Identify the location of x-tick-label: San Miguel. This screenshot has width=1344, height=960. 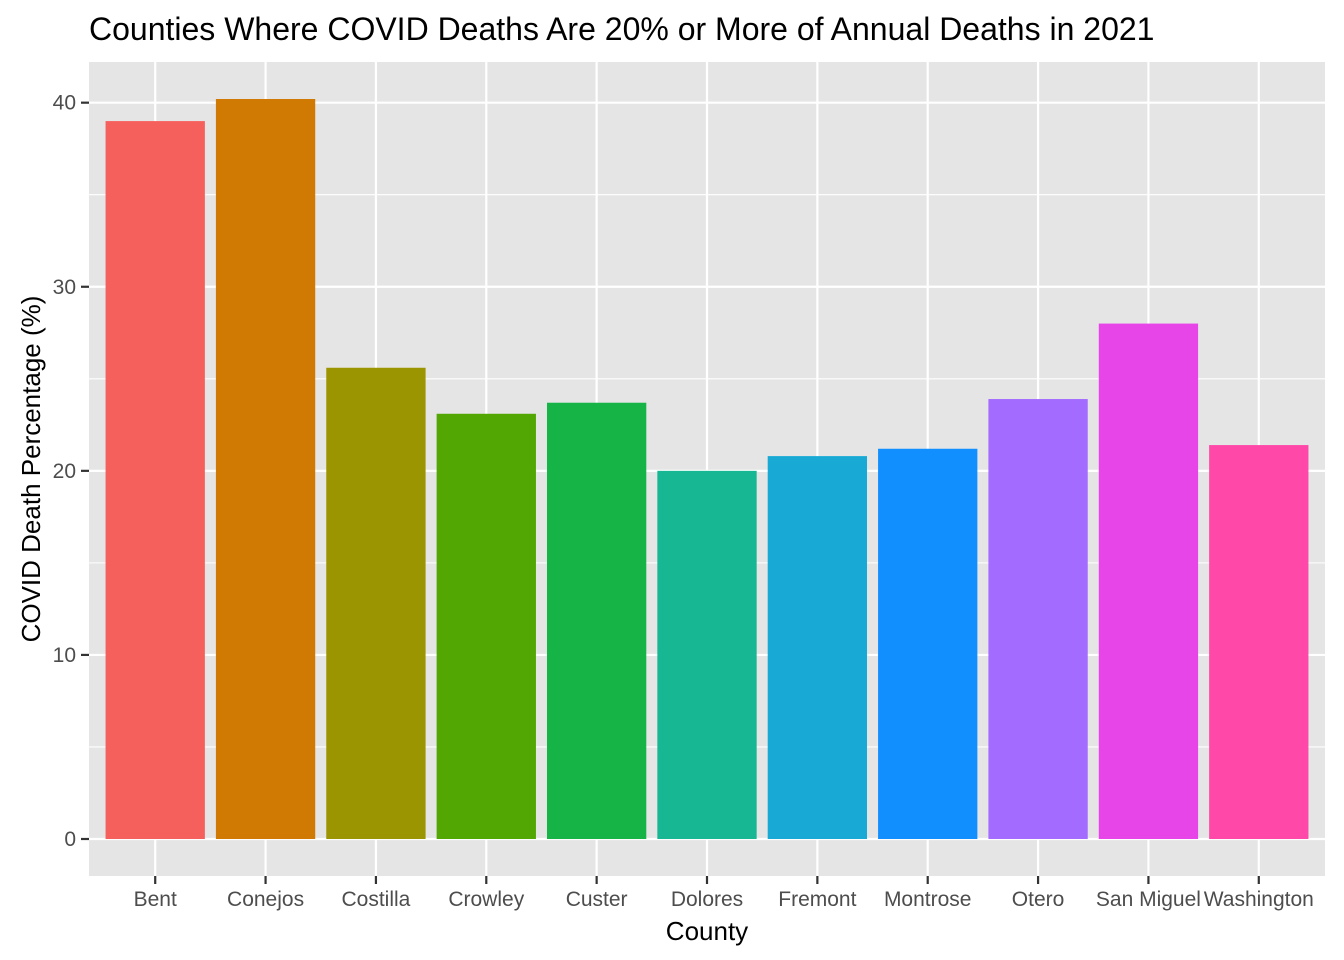
(1148, 899).